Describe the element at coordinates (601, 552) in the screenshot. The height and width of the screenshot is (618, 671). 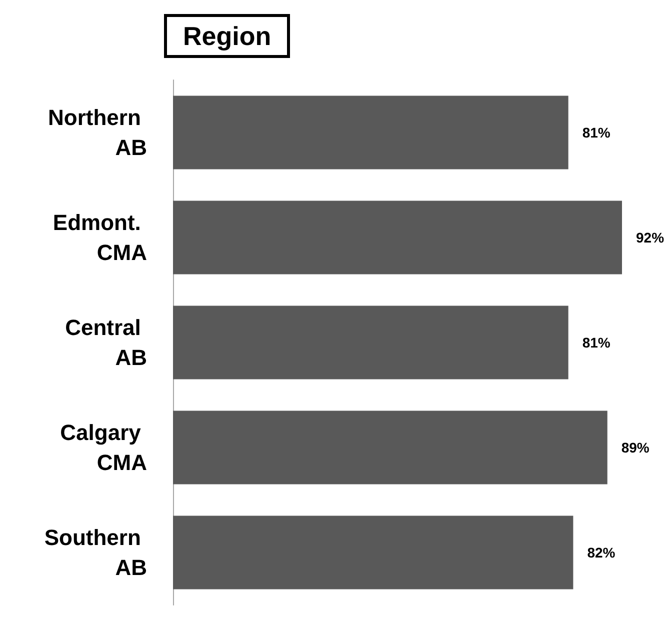
I see `data-label: 82%` at that location.